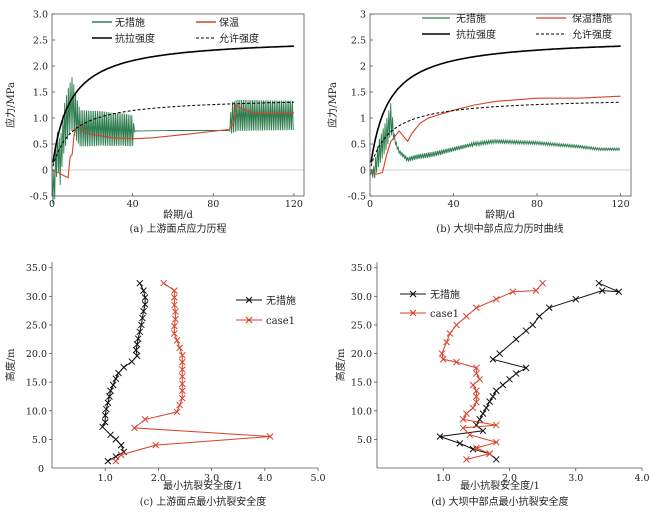 The width and height of the screenshot is (650, 518). Describe the element at coordinates (239, 38) in the screenshot. I see `legend-a-allowed-strength: 允许强度` at that location.